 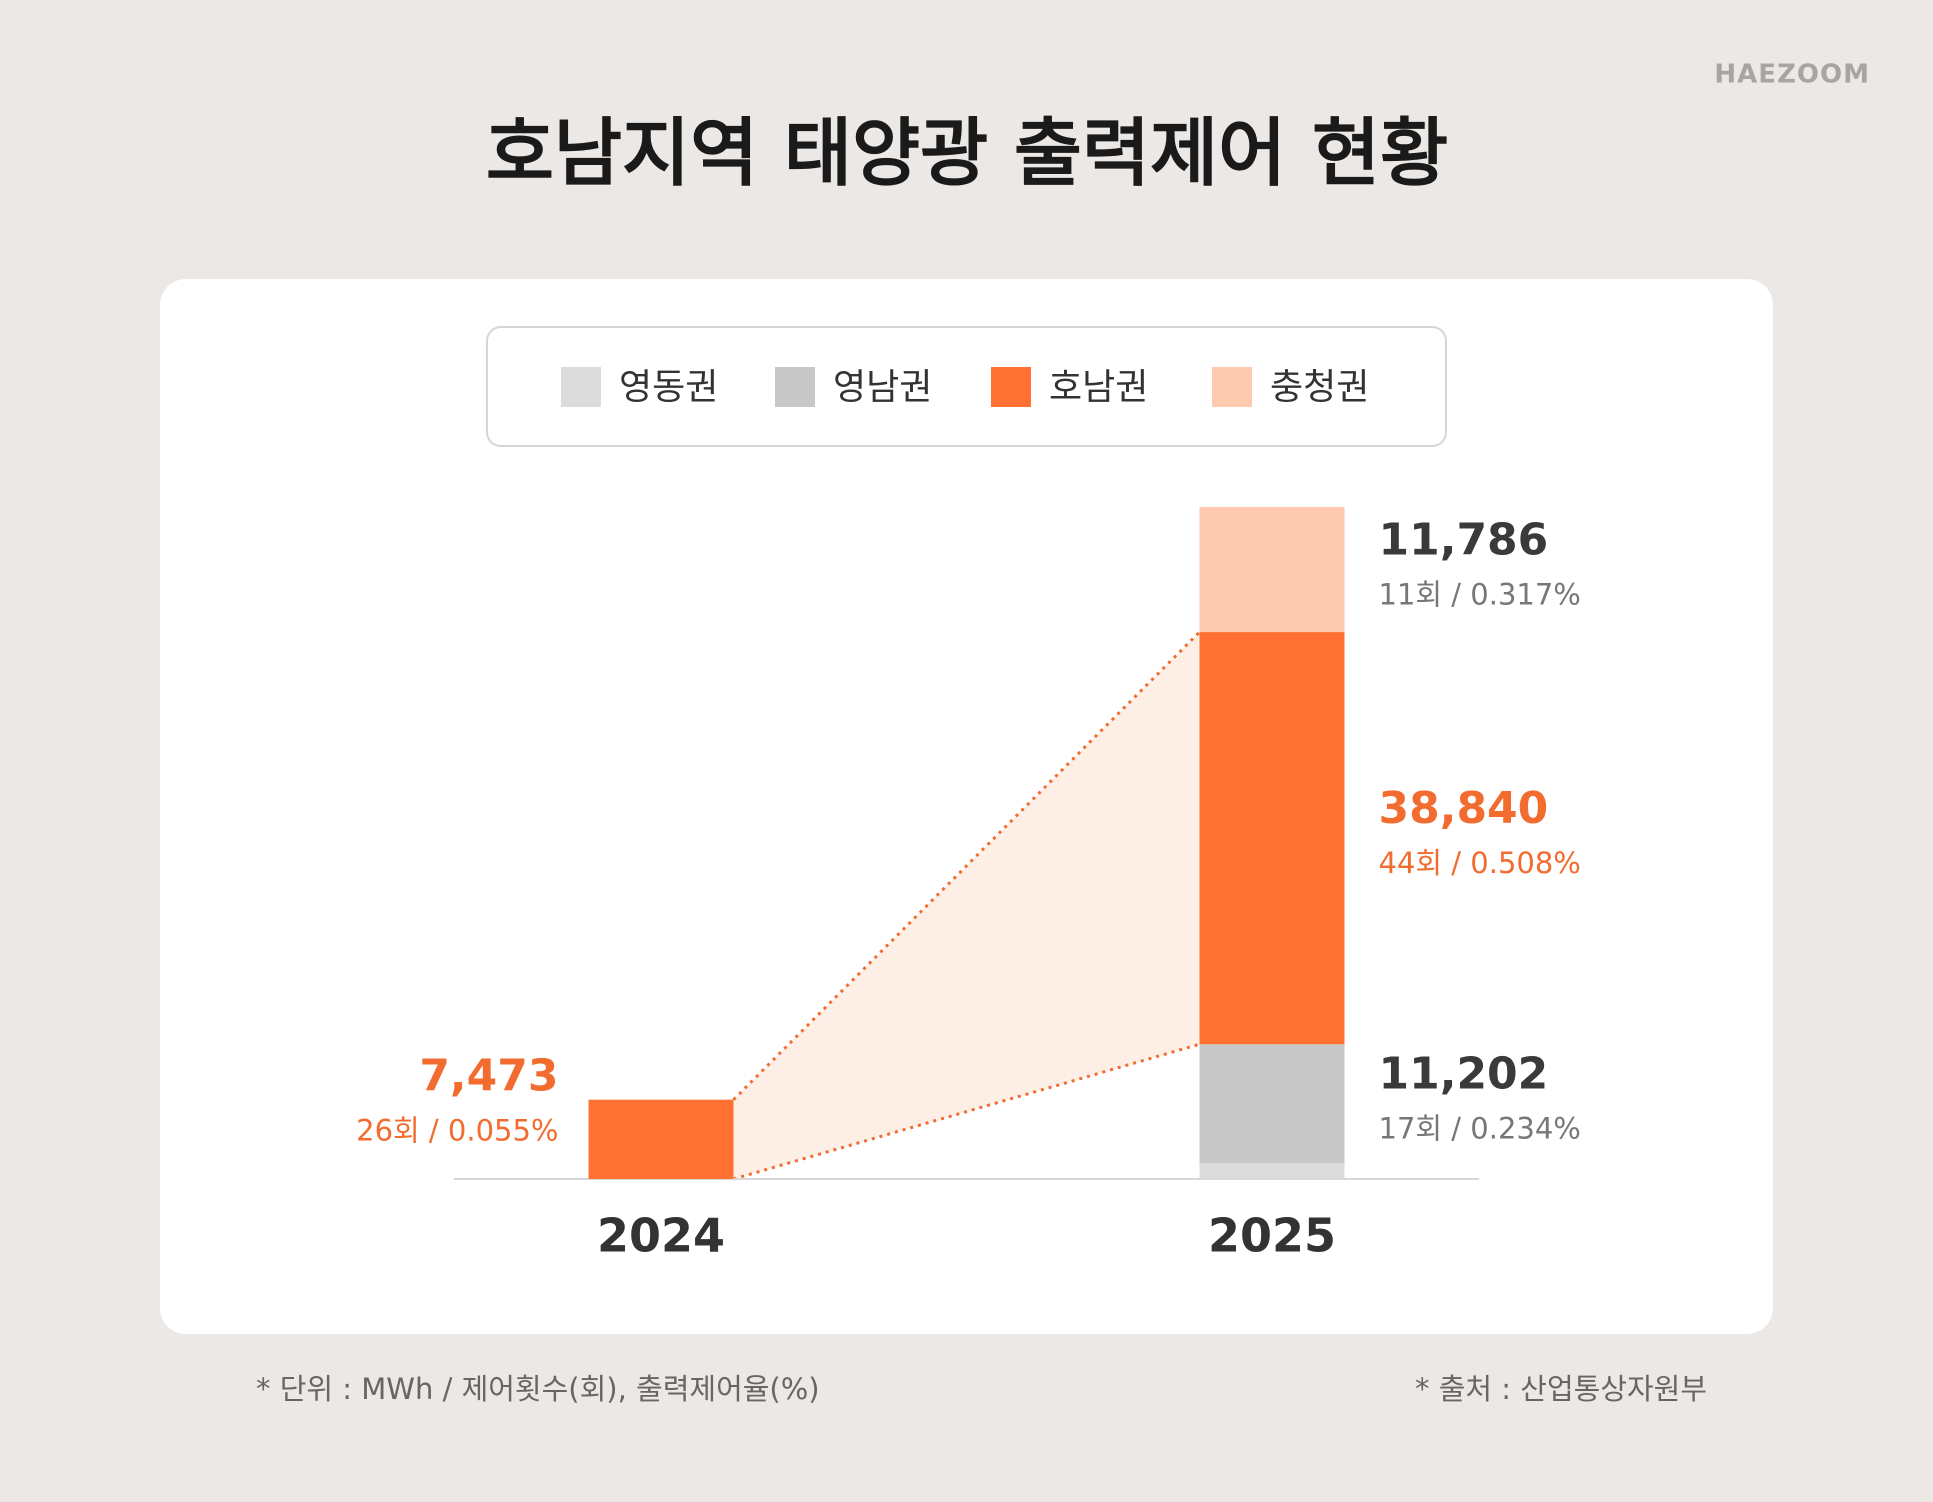 I want to click on value-label: 11,786, so click(x=1464, y=540).